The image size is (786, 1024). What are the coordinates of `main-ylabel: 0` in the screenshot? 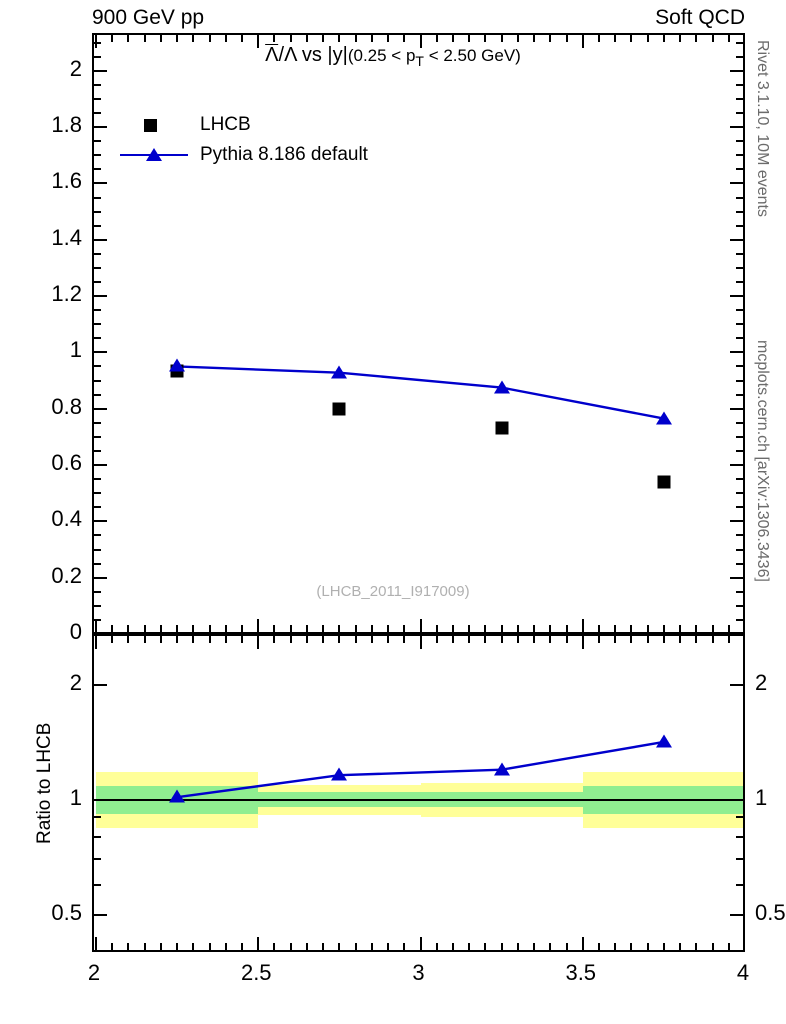 It's located at (75, 631).